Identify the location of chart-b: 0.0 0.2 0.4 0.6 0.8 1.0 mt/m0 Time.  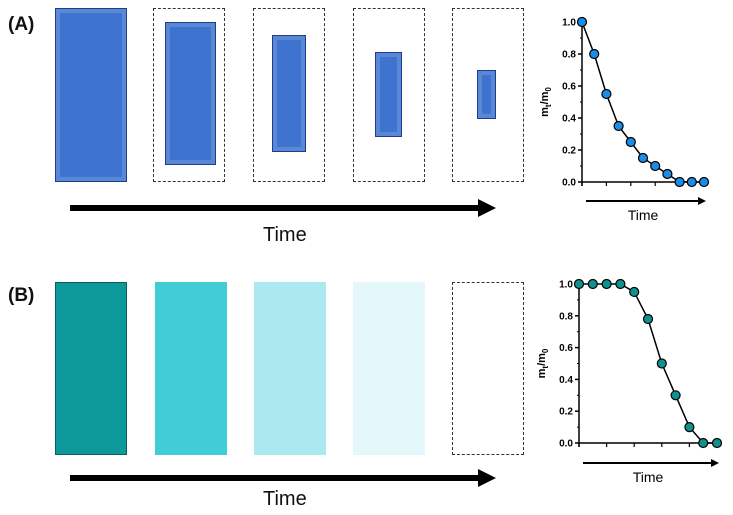
(629, 381).